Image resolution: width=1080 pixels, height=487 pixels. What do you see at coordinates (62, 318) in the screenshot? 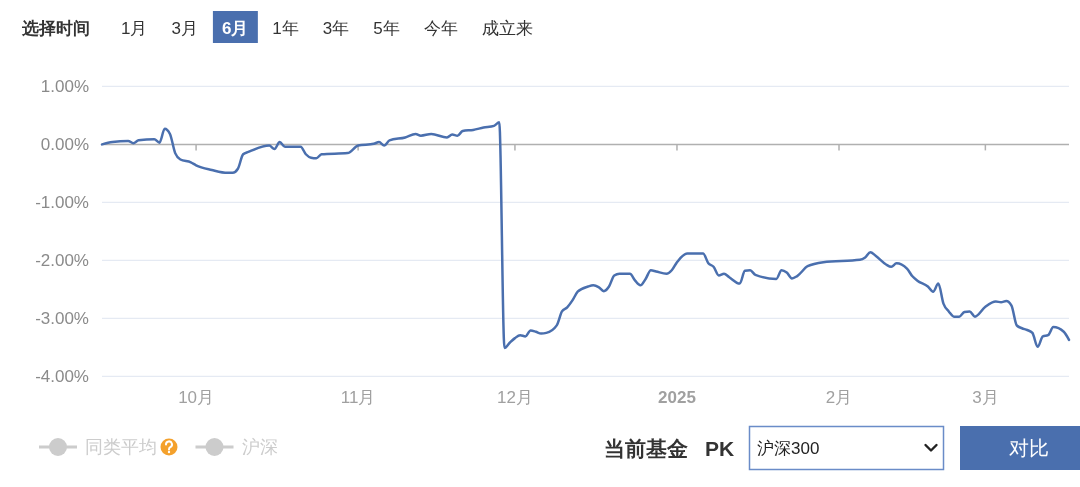
I see `y-tick-label: -3.00%` at bounding box center [62, 318].